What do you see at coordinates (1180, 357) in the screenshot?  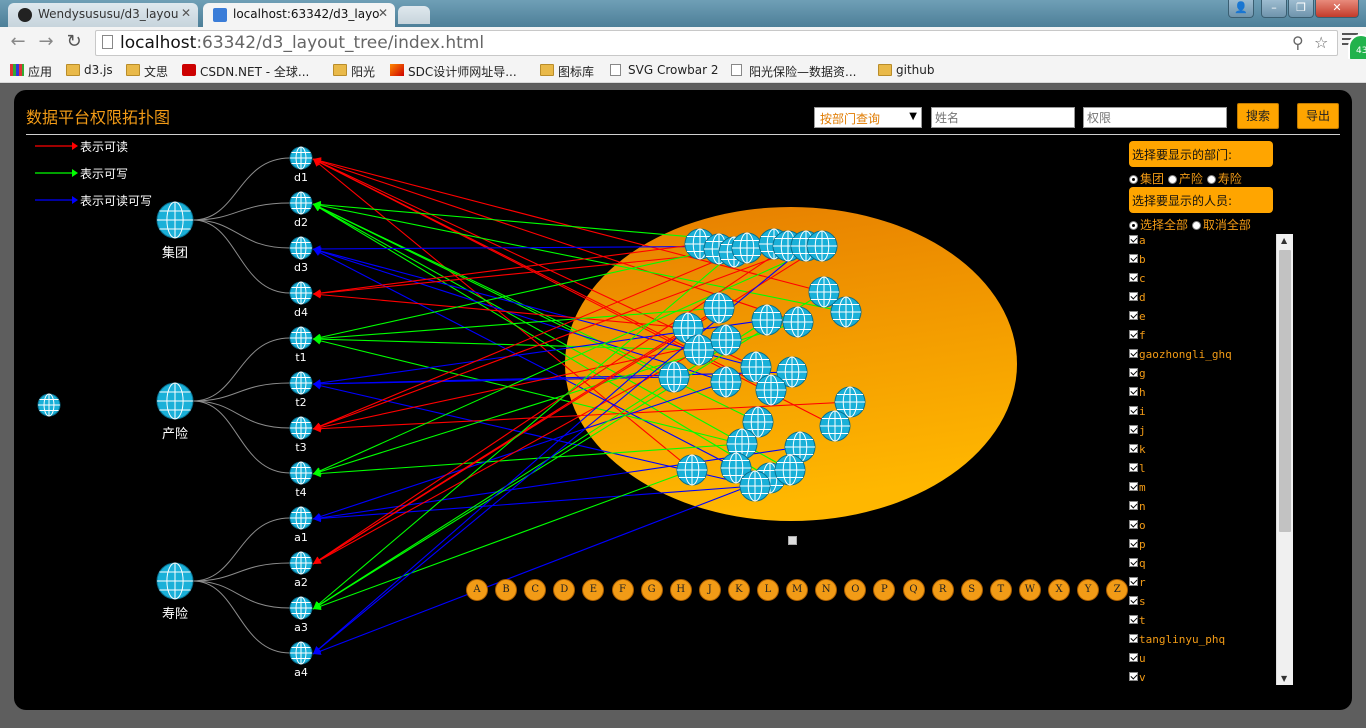 I see `user-checkbox-item: gaozhongli_ghq` at bounding box center [1180, 357].